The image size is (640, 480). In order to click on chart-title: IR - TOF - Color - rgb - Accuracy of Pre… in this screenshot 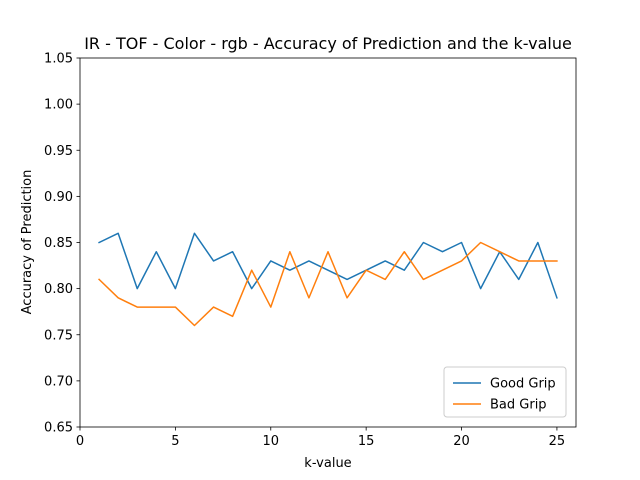, I will do `click(328, 43)`.